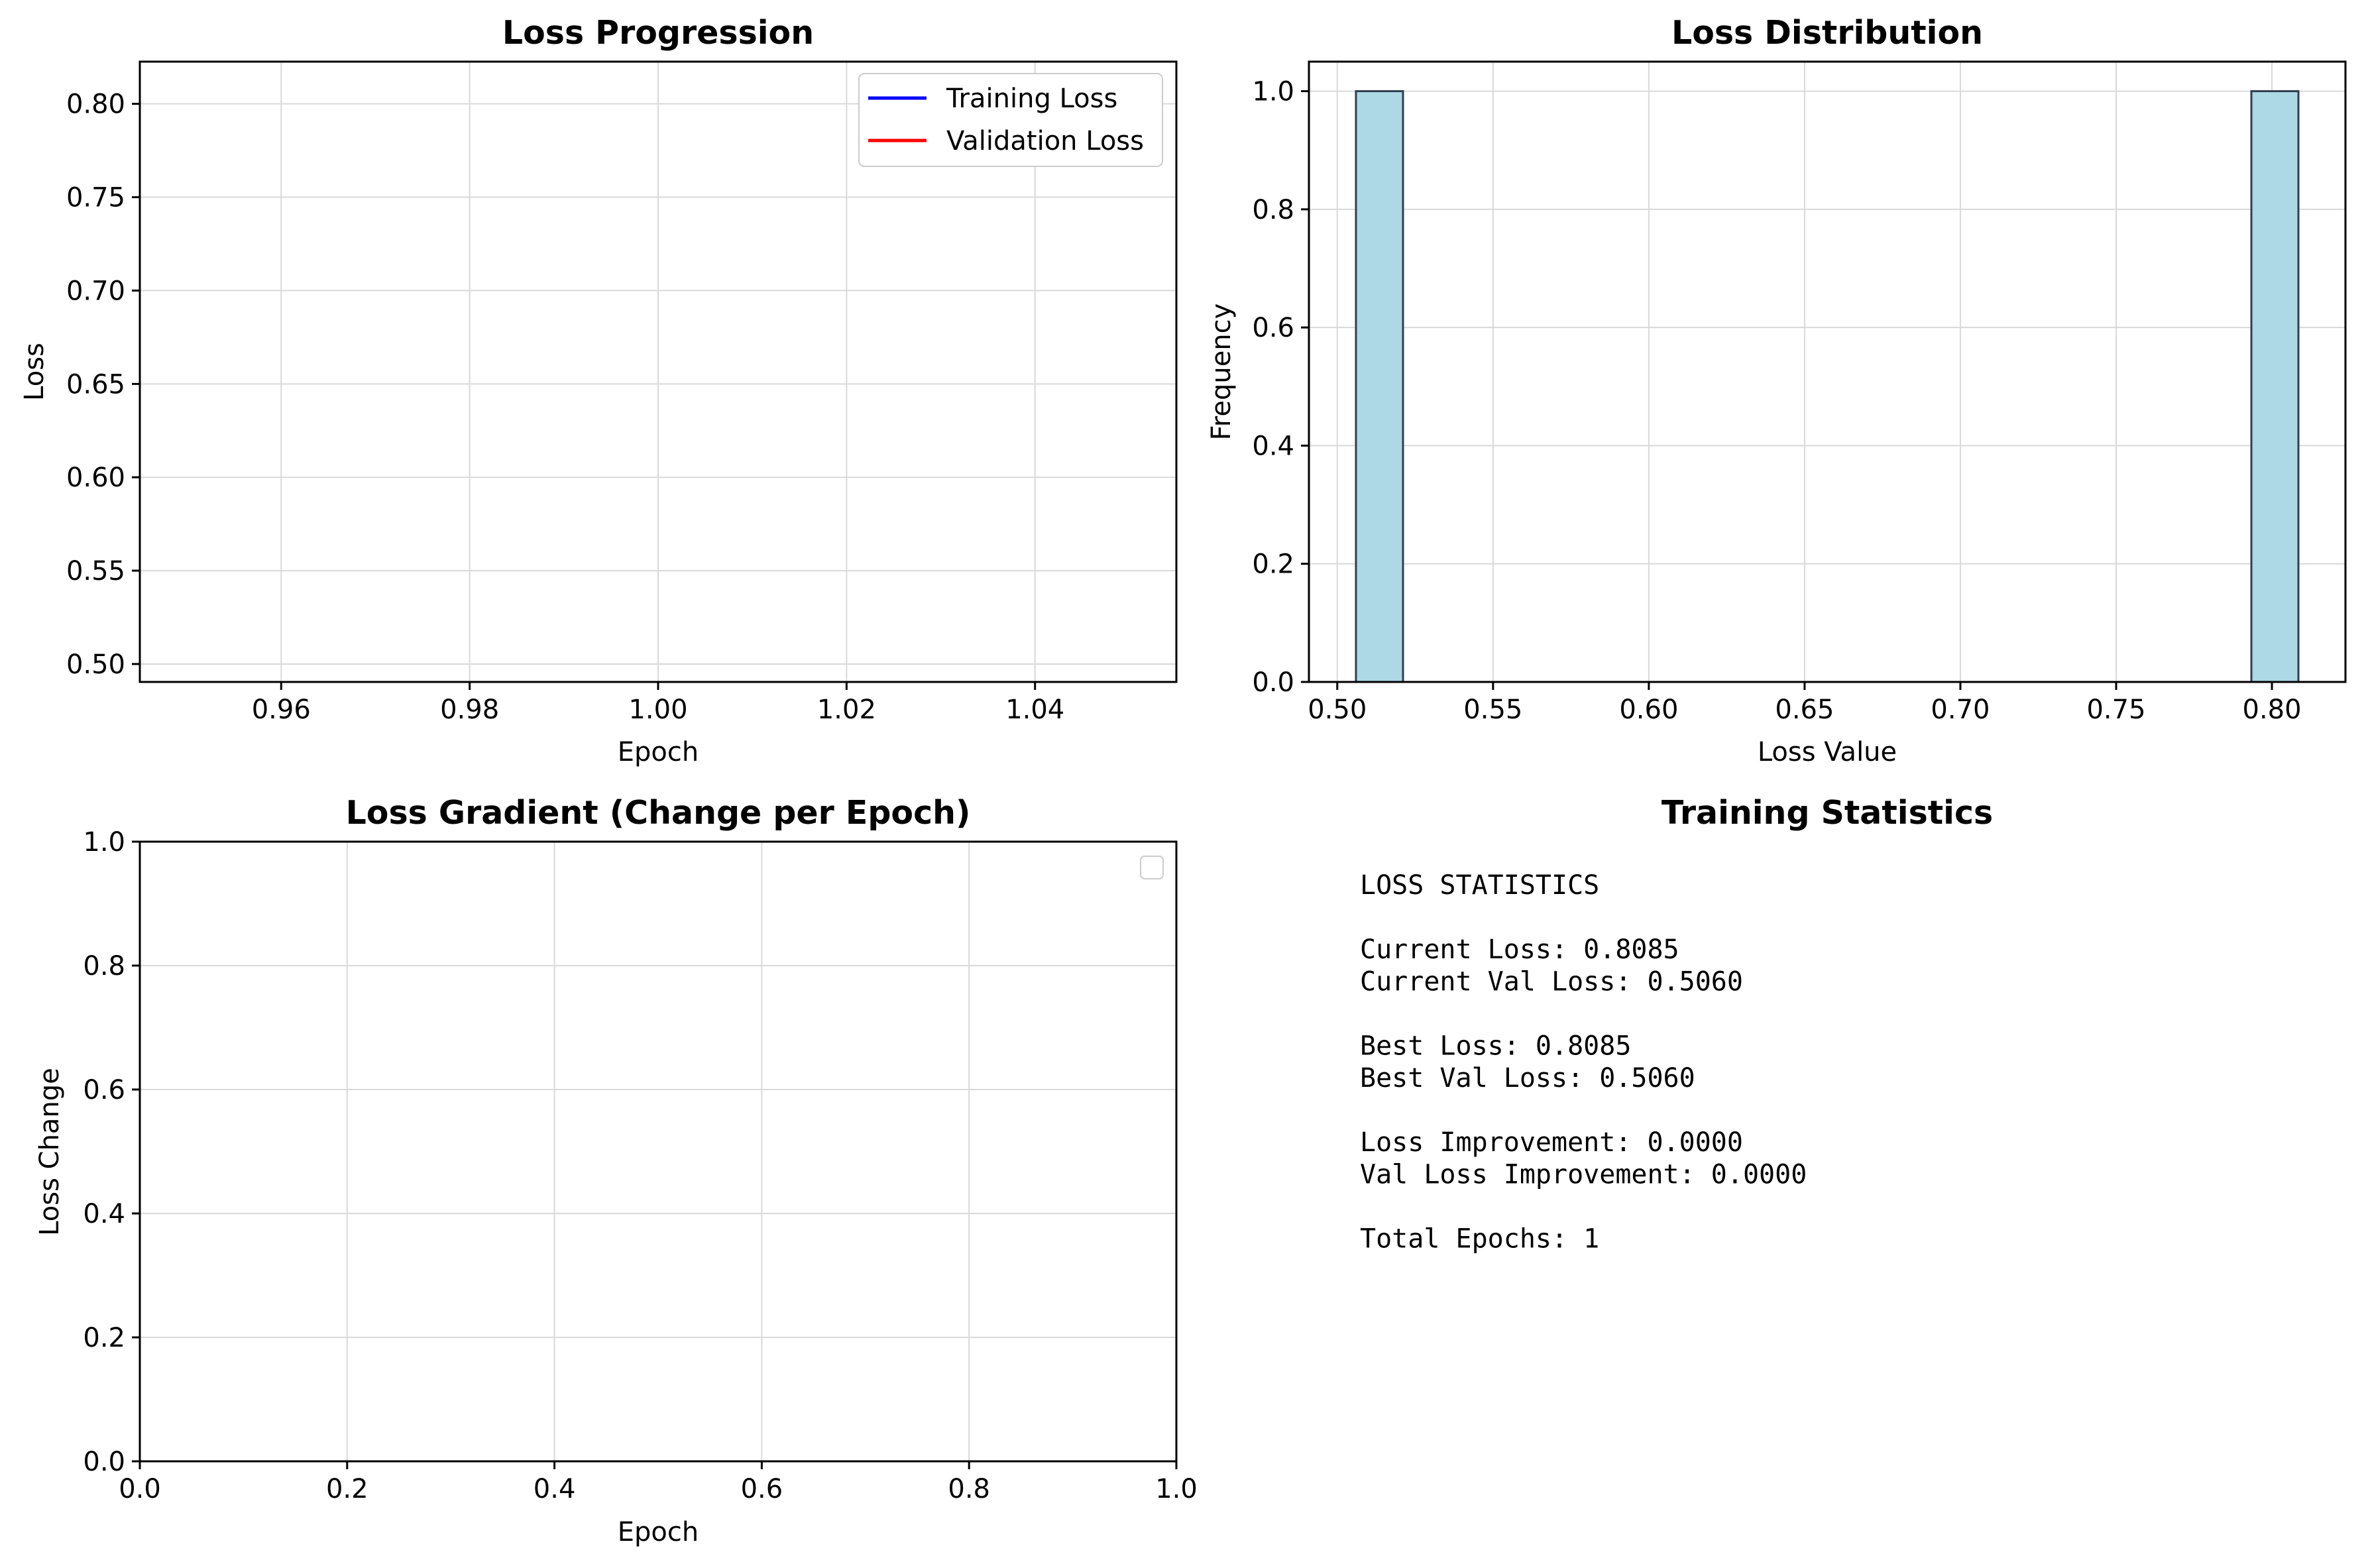 The height and width of the screenshot is (1568, 2366). Describe the element at coordinates (762, 1489) in the screenshot. I see `loss-gradient-xtick-label: 0.6` at that location.